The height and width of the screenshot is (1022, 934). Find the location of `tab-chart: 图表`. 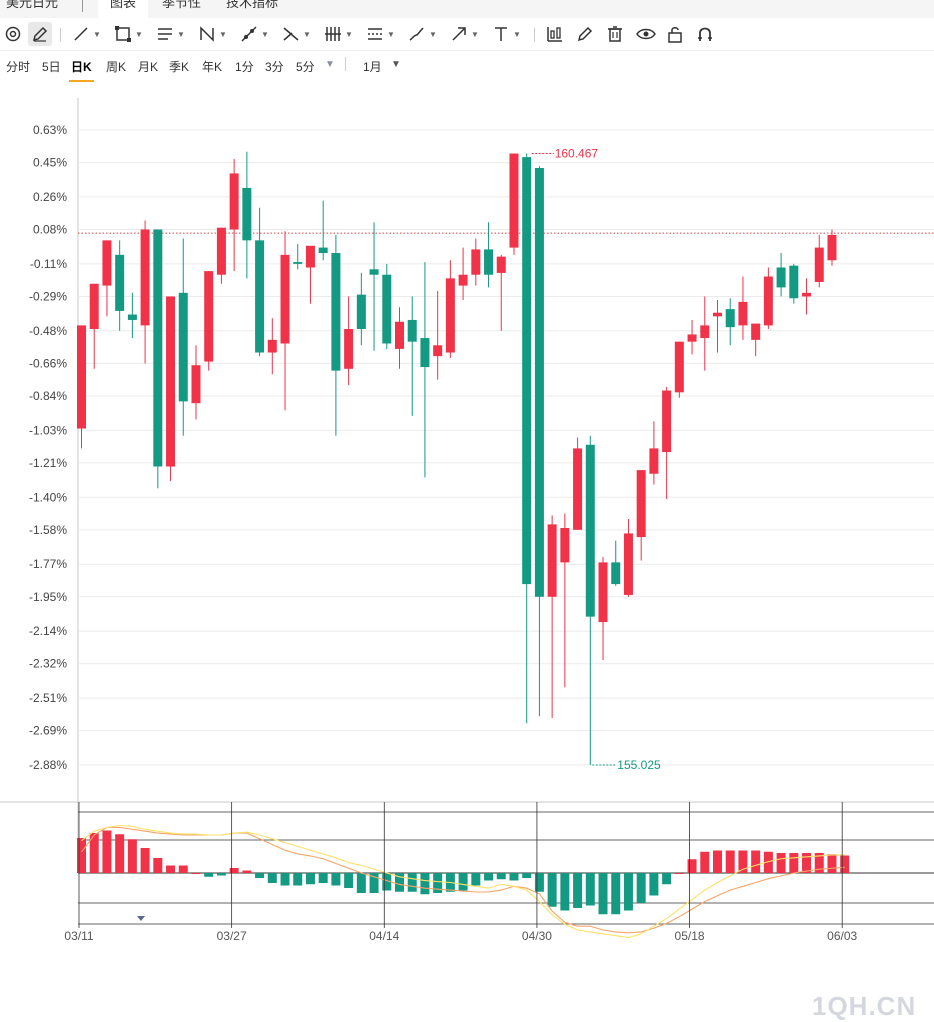

tab-chart: 图表 is located at coordinates (123, 9).